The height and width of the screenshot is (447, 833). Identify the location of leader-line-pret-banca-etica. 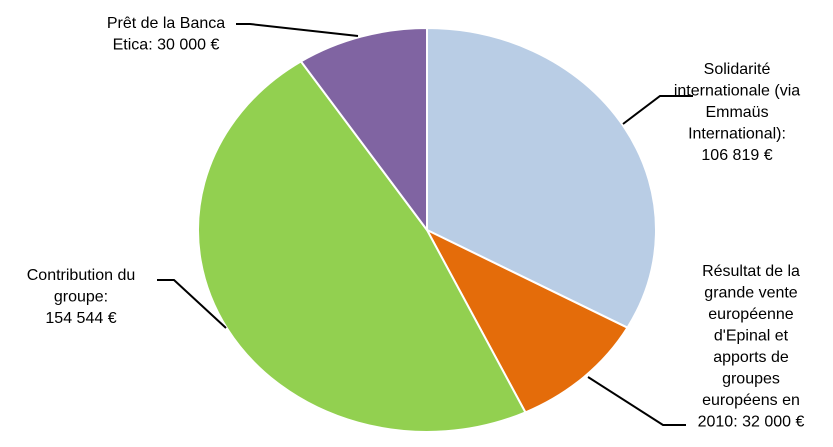
(297, 30).